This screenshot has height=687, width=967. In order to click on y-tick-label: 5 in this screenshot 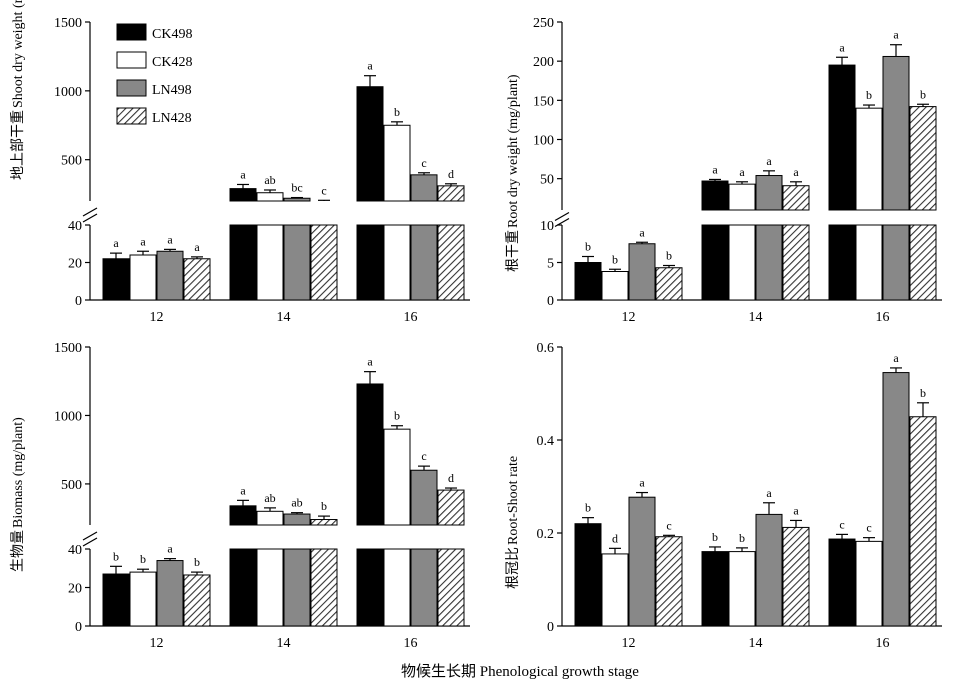, I will do `click(550, 264)`.